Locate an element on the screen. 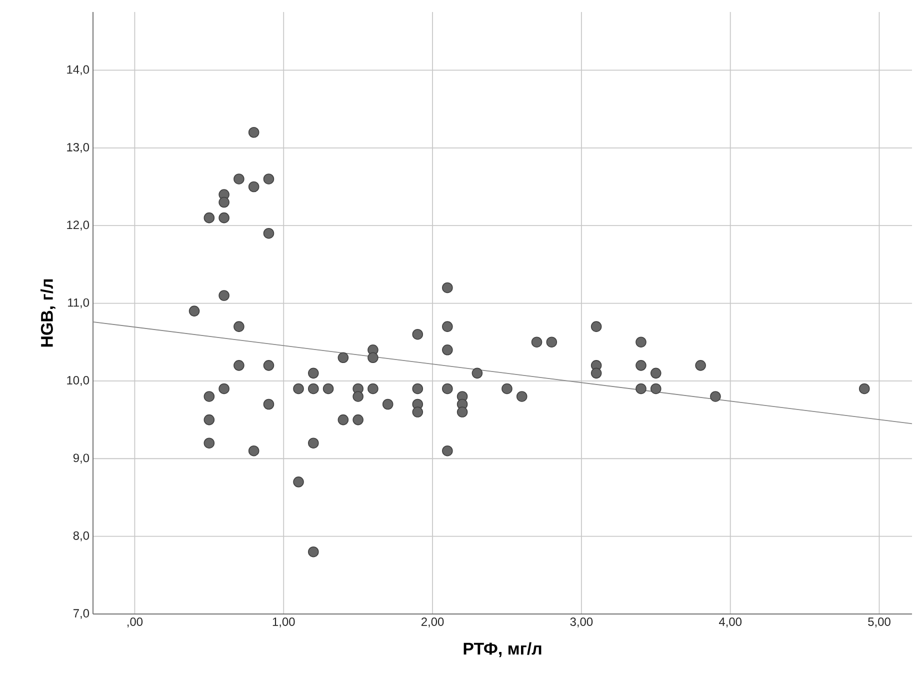 The height and width of the screenshot is (690, 913). y-axis-title: HGB, г/л is located at coordinates (48, 313).